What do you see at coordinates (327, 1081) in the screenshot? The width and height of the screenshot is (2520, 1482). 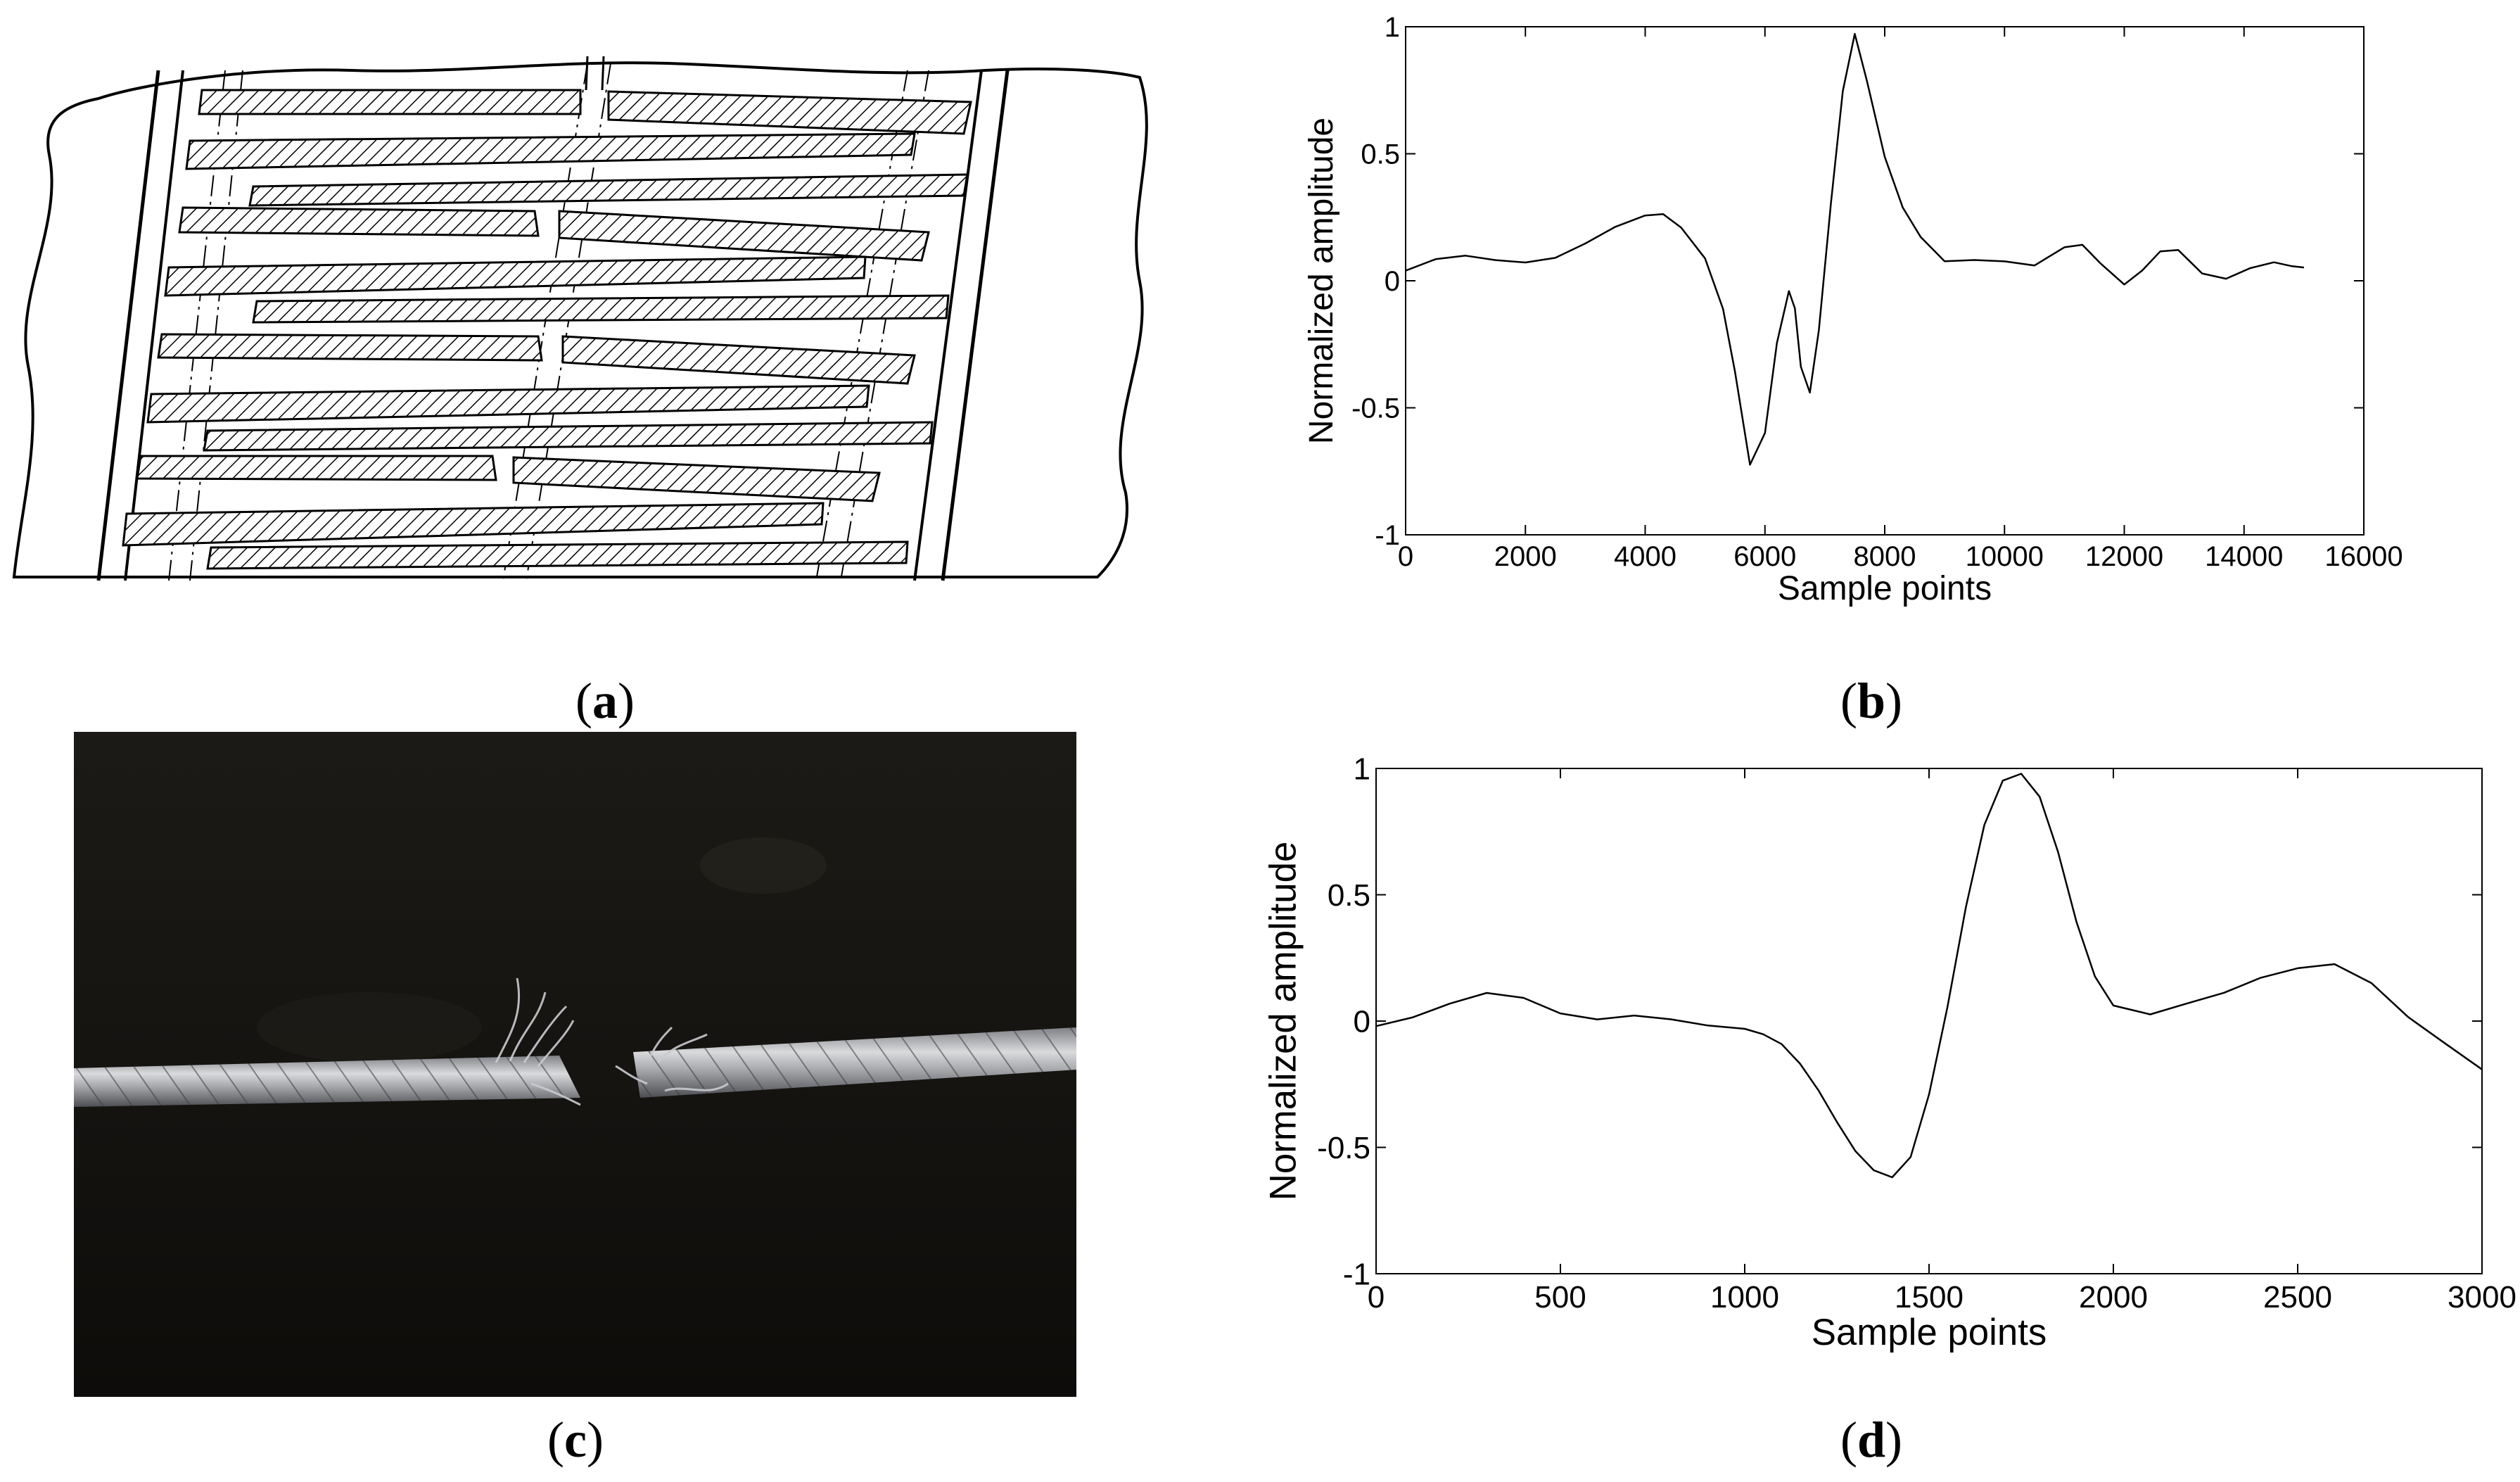 I see `rope-left` at bounding box center [327, 1081].